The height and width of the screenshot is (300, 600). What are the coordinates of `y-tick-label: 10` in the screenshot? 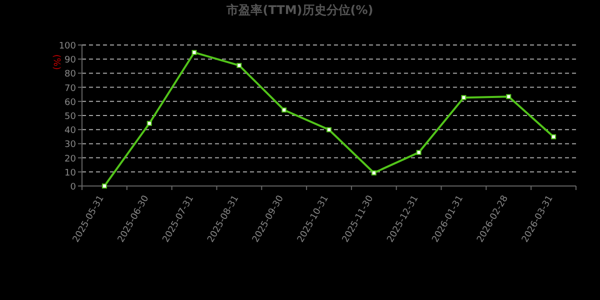 It's located at (70, 173).